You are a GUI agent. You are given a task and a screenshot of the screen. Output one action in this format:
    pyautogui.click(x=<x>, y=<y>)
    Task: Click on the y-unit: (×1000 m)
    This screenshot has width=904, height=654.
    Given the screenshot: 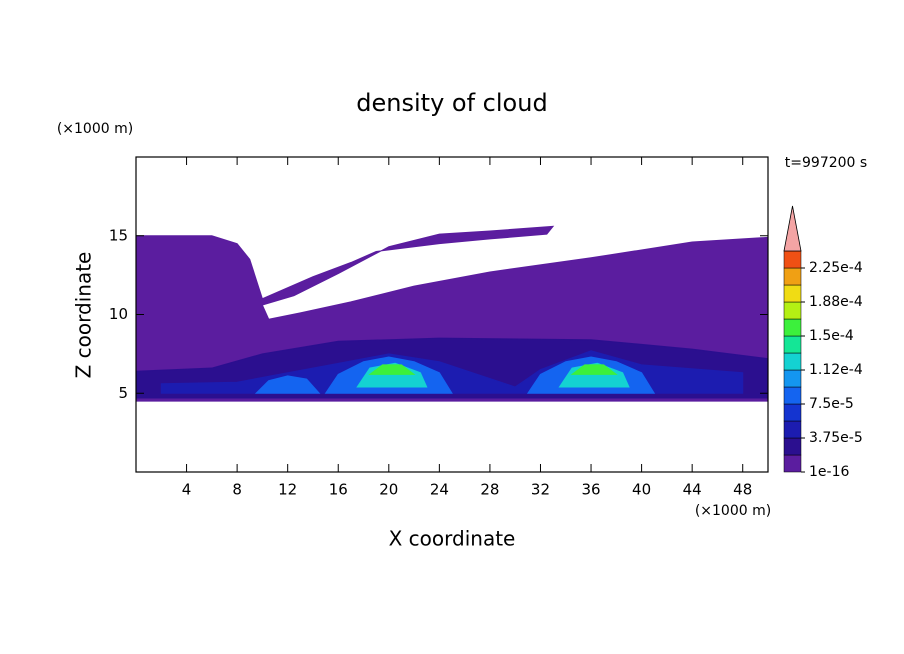 What is the action you would take?
    pyautogui.click(x=95, y=129)
    